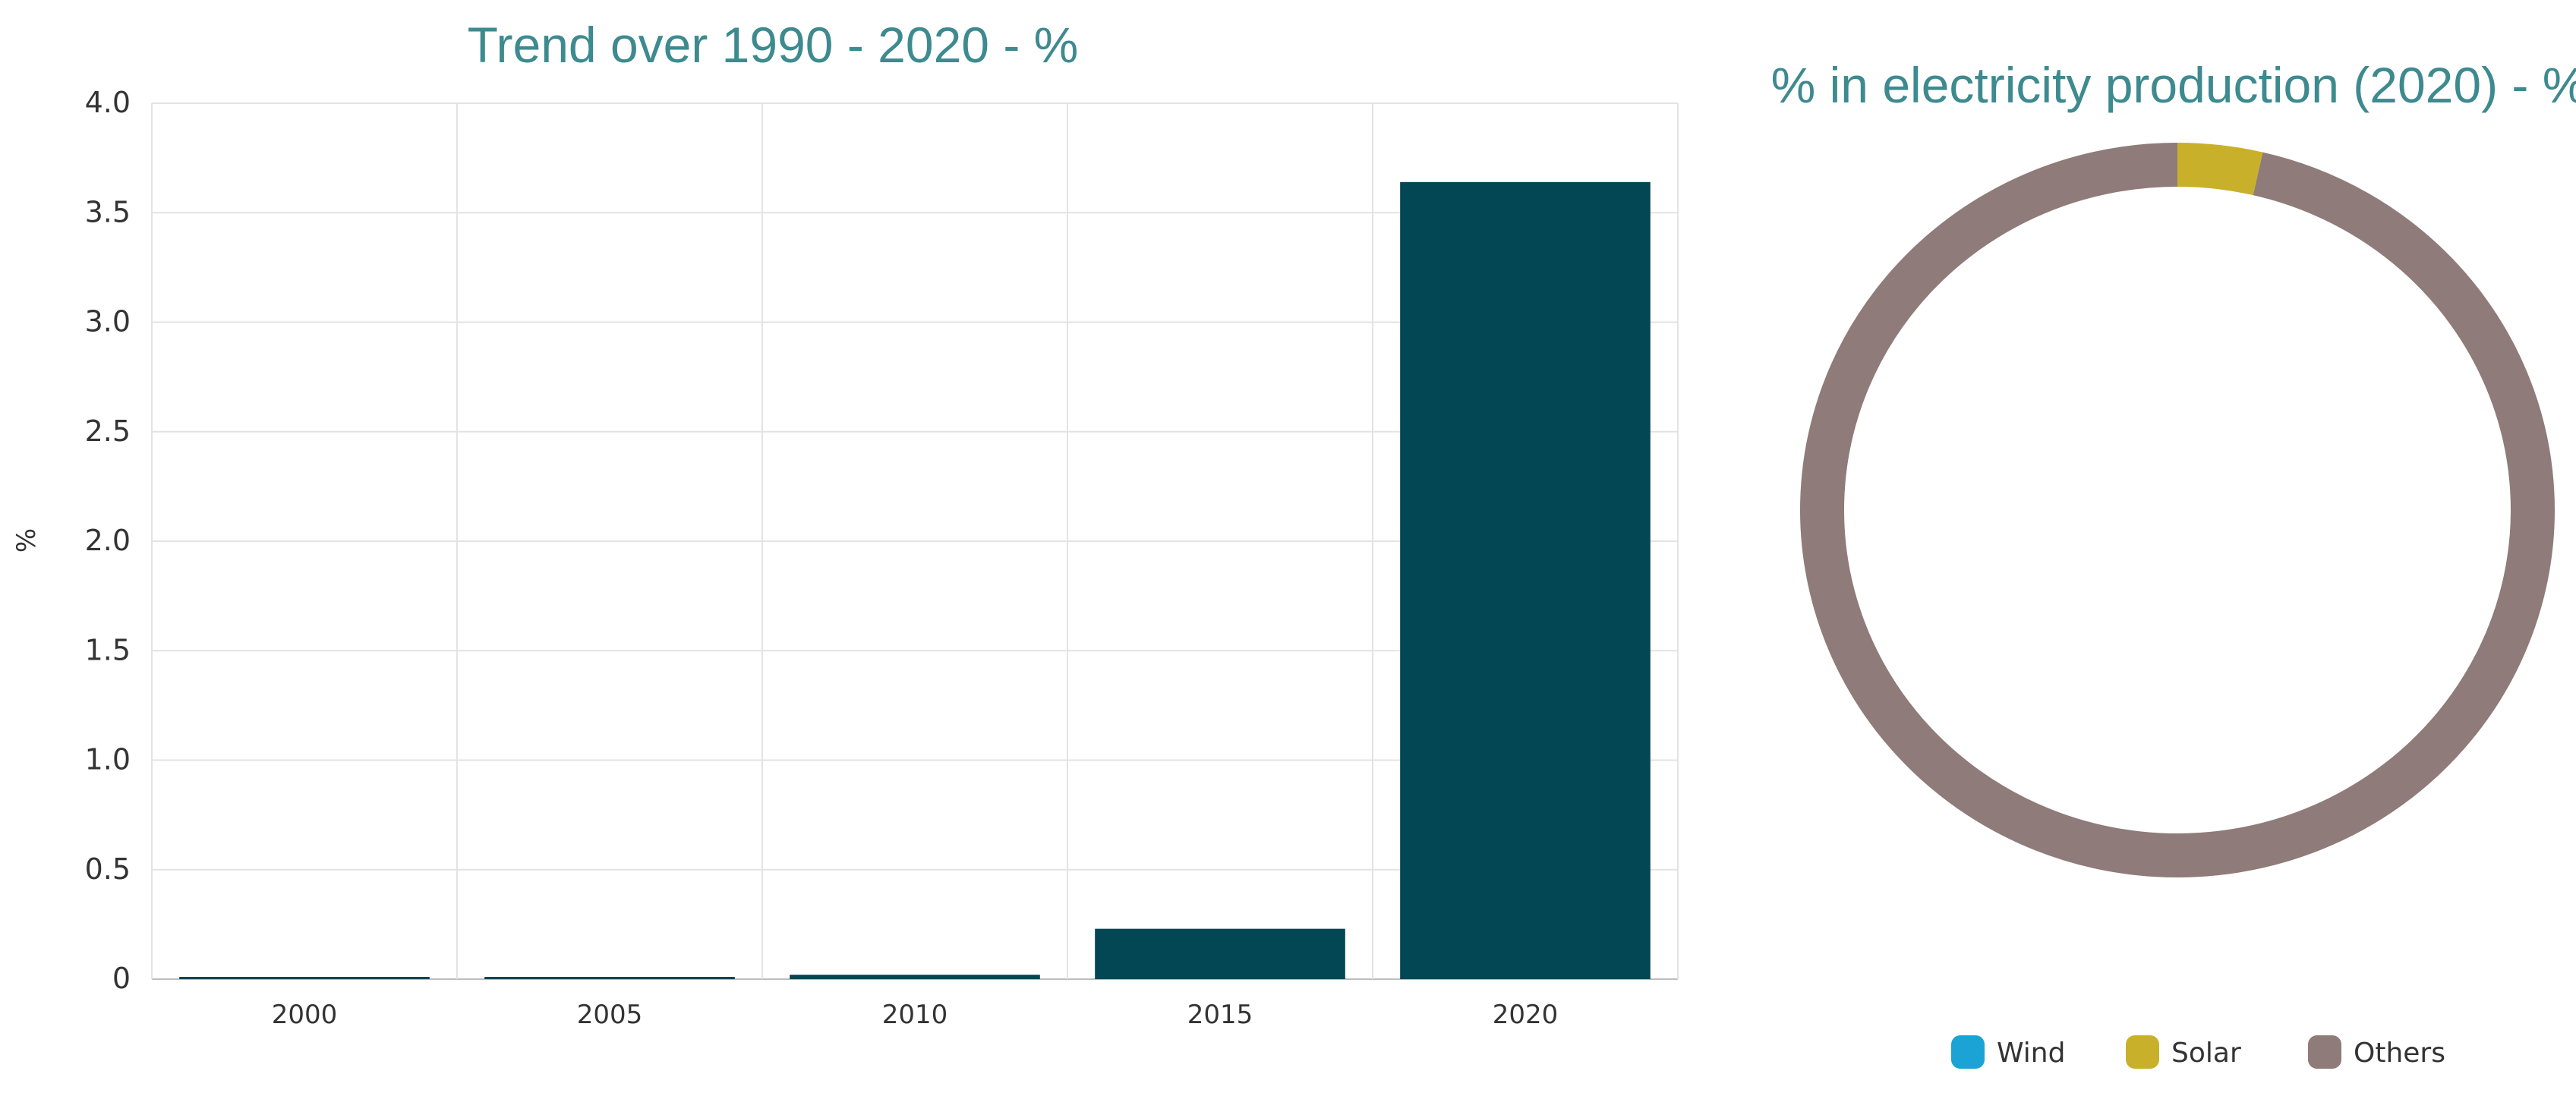  I want to click on y-axis-label: %, so click(26, 540).